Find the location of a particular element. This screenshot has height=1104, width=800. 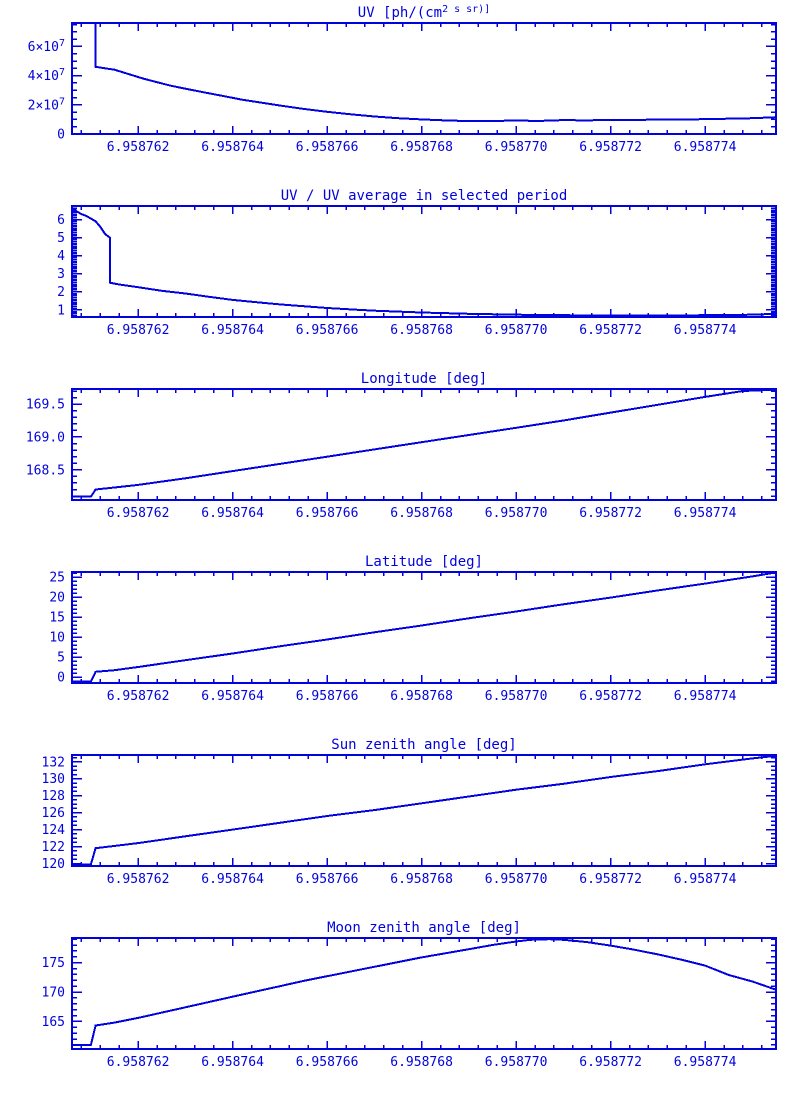

y-tick-label: 175 is located at coordinates (53, 963).